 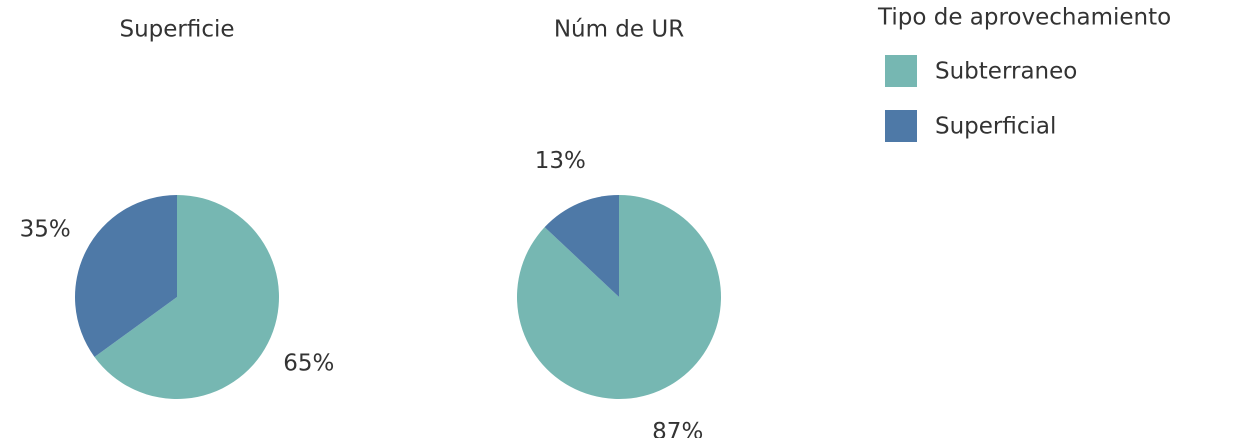 I want to click on chart-title: Superficie, so click(x=176, y=30).